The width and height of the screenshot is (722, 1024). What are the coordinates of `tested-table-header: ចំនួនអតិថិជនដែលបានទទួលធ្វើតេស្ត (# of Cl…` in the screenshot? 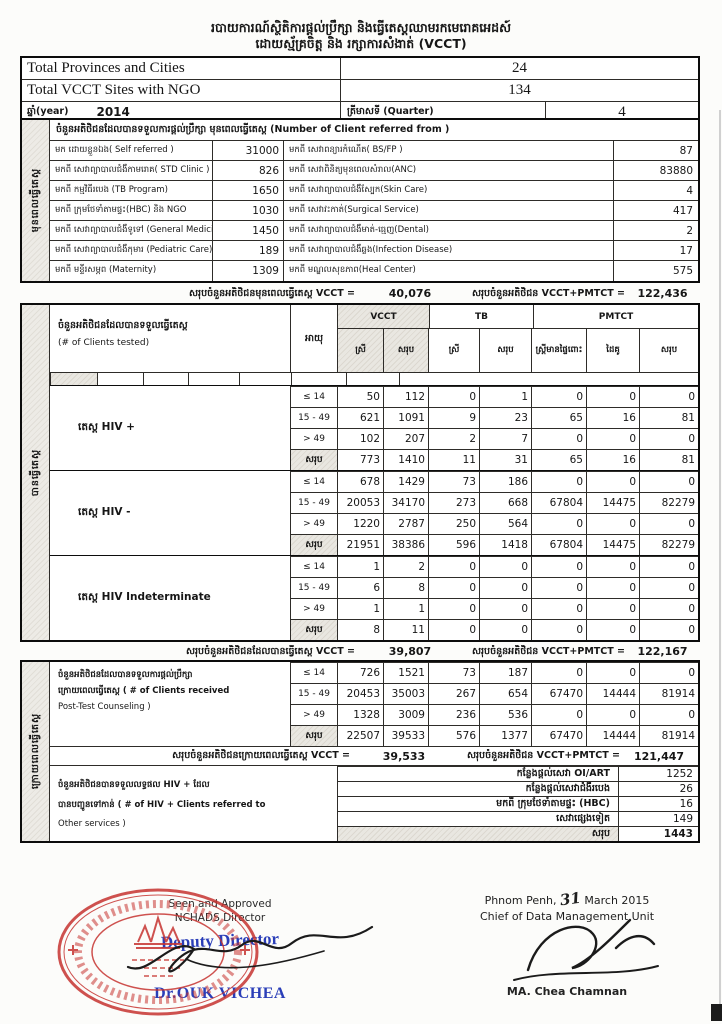 It's located at (374, 339).